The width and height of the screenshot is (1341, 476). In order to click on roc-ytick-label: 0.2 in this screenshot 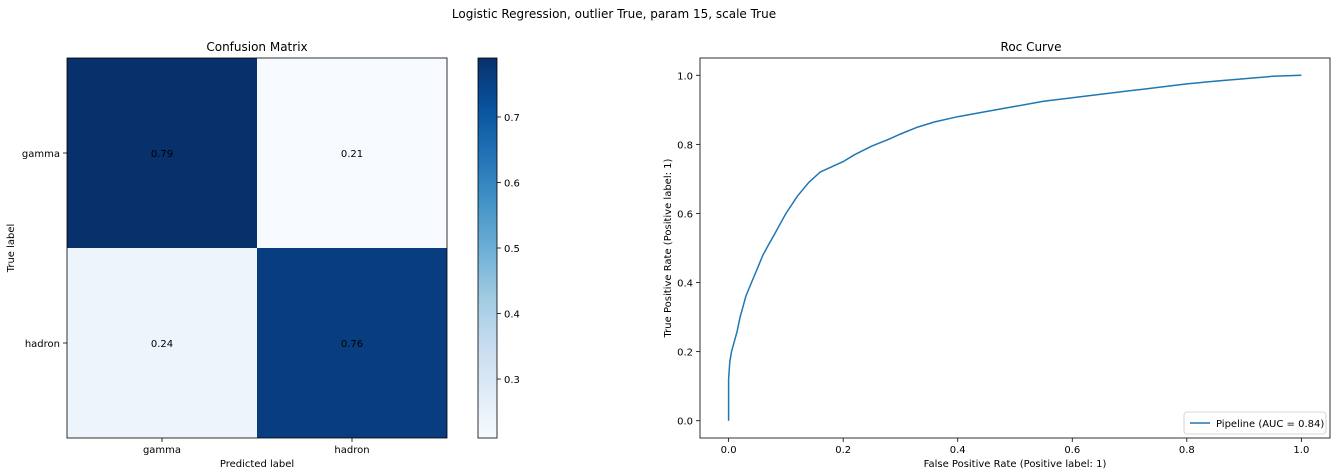, I will do `click(685, 353)`.